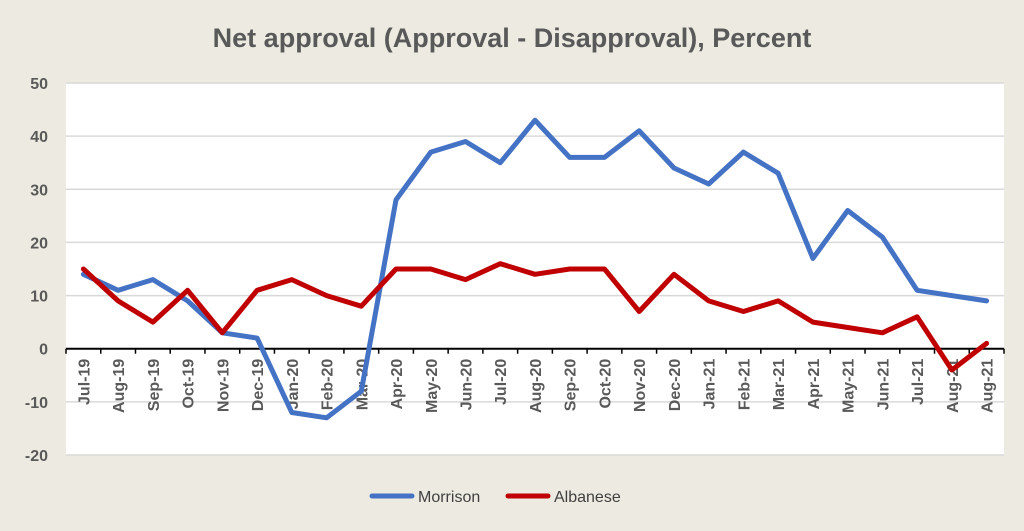 This screenshot has height=531, width=1024. Describe the element at coordinates (39, 243) in the screenshot. I see `y-tick-label: 20` at that location.